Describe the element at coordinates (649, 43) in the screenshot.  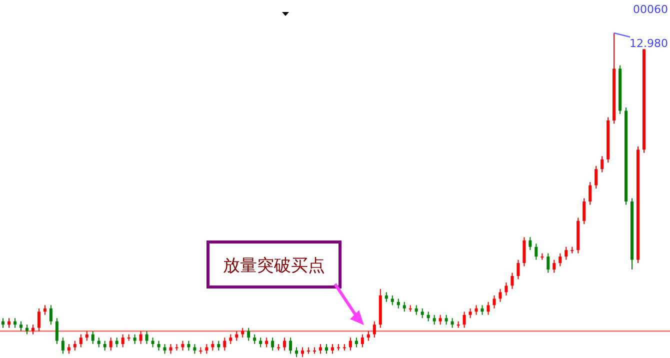
I see `annotation: 12.980` at that location.